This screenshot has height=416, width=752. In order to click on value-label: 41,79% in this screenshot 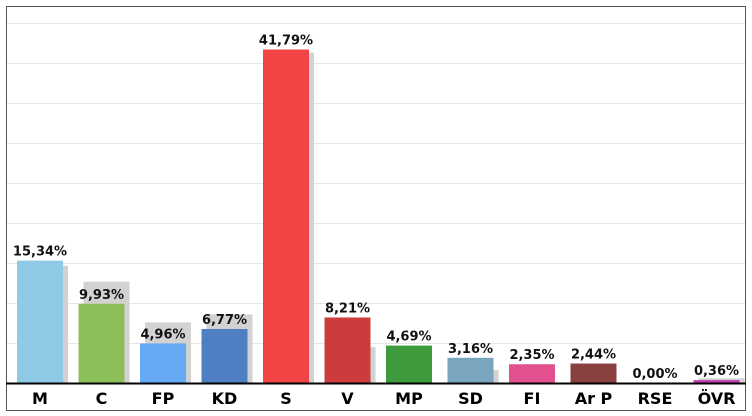, I will do `click(286, 41)`.